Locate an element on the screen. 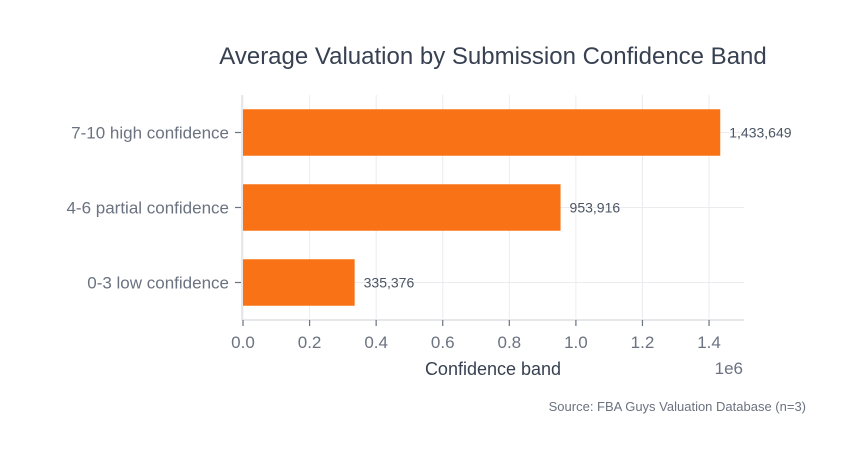 The image size is (851, 459). data-label: 953,916 is located at coordinates (595, 208).